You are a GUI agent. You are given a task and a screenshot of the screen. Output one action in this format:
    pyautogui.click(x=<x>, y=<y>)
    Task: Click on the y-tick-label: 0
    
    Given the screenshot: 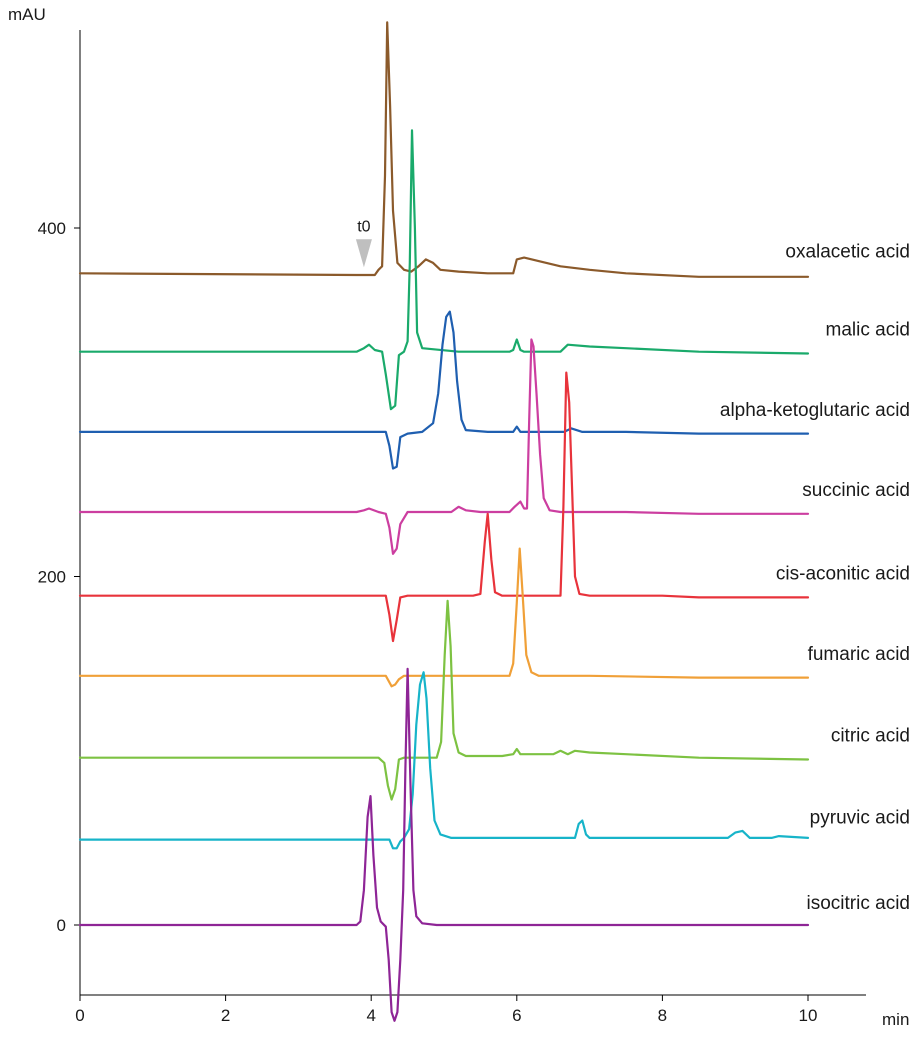 What is the action you would take?
    pyautogui.click(x=61, y=925)
    